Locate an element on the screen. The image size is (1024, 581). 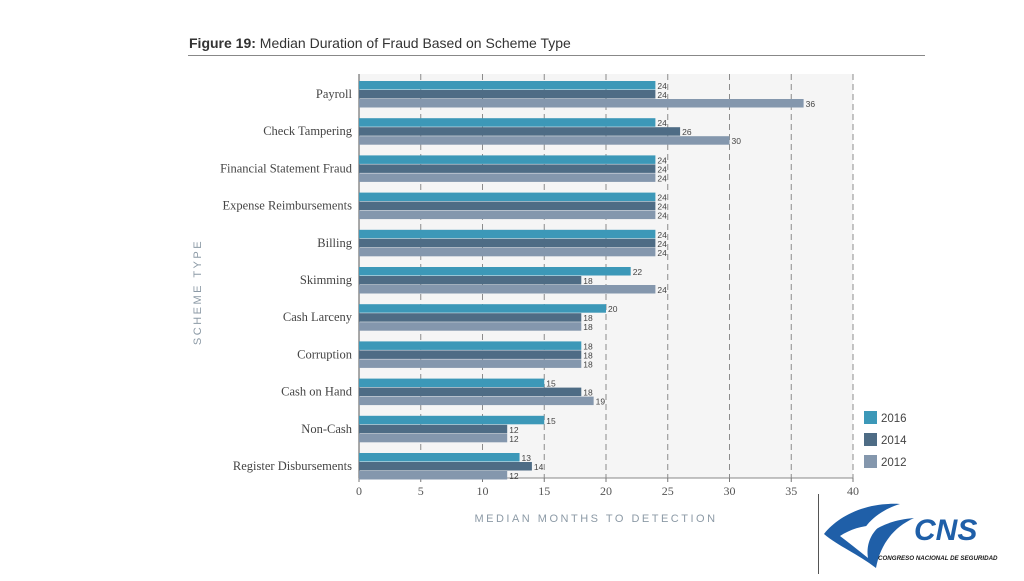
bar-2016-cash-on-hand is located at coordinates (452, 383).